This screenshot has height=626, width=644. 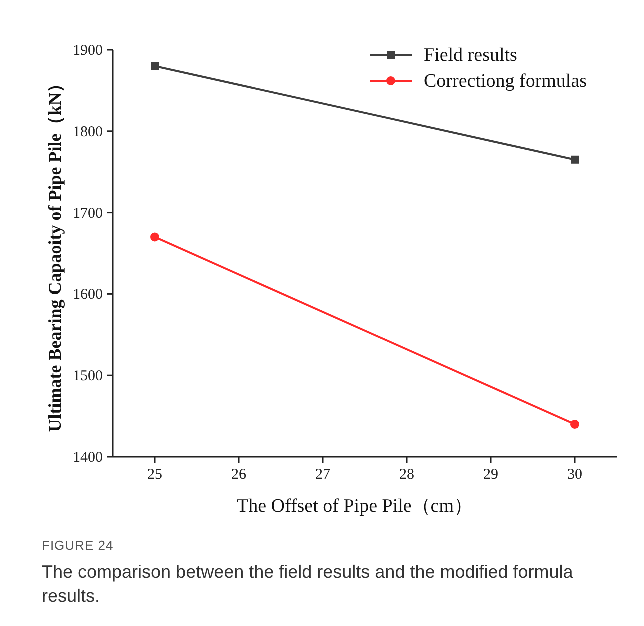 What do you see at coordinates (88, 376) in the screenshot?
I see `y-tick-label: 1500` at bounding box center [88, 376].